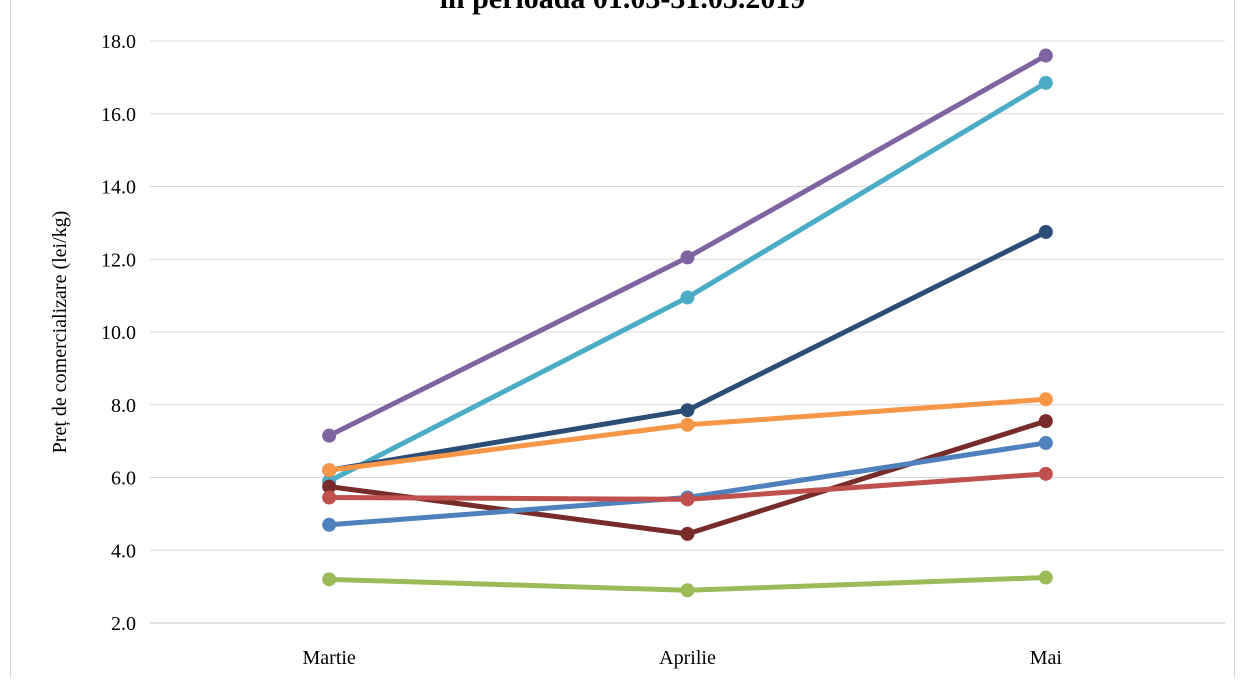 The image size is (1245, 683). I want to click on x-tick-label: Martie, so click(329, 658).